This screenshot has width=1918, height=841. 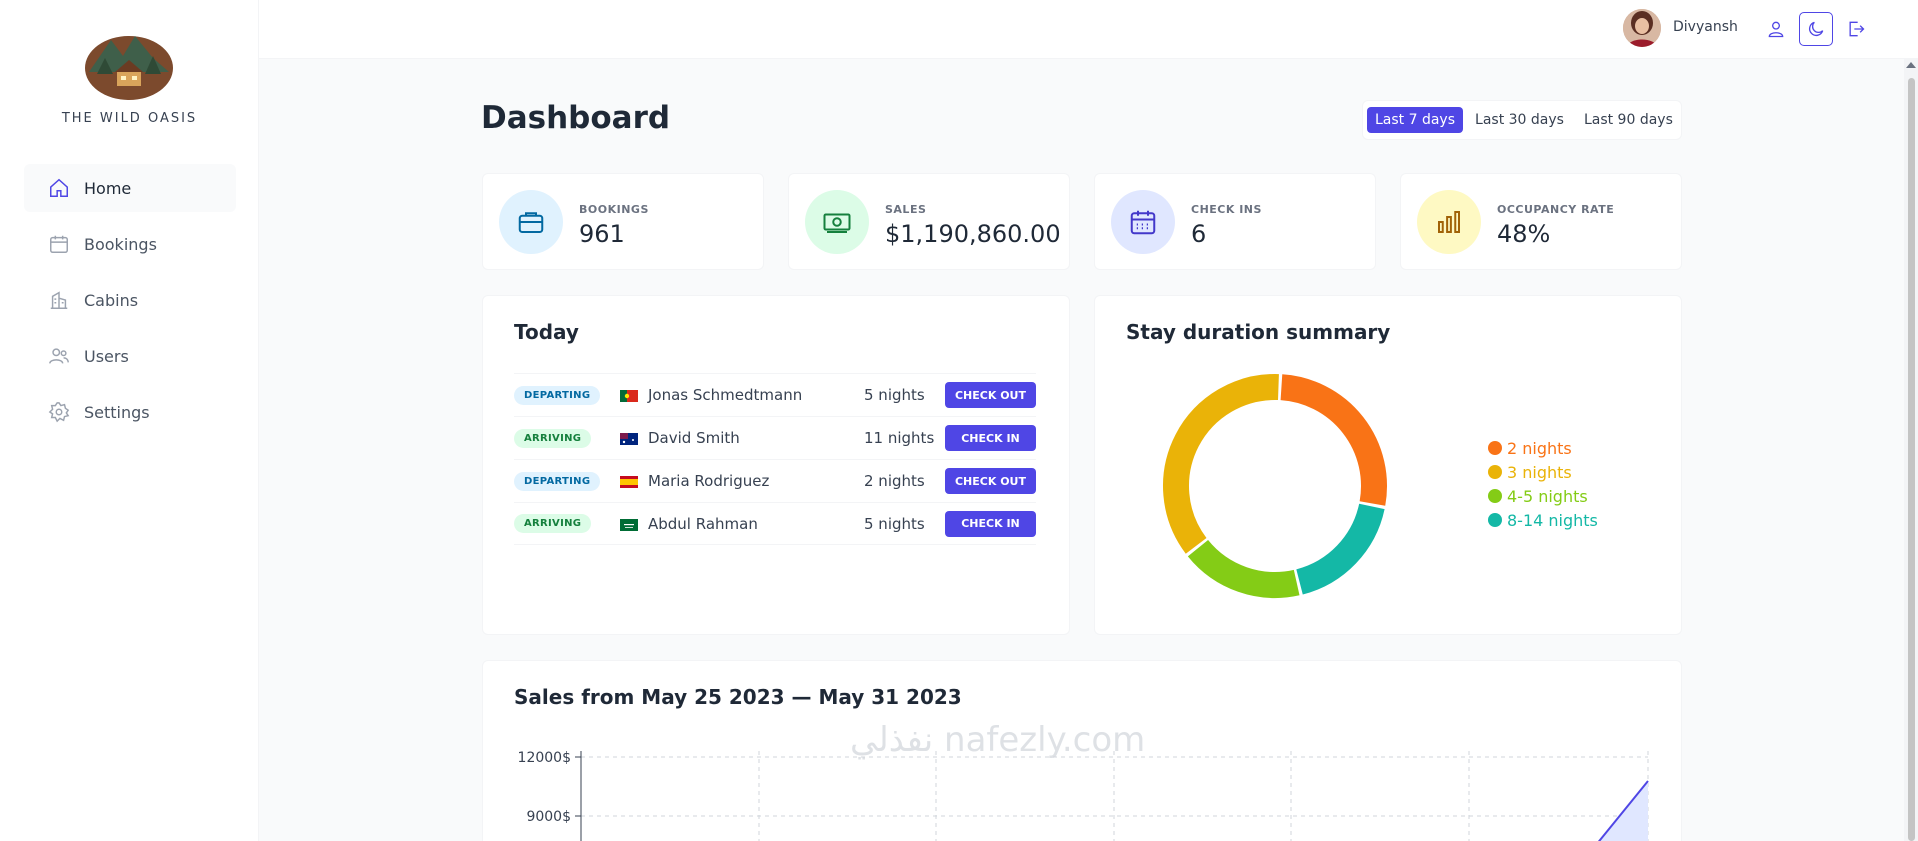 I want to click on donut-slice-4-5-nights, so click(x=1243, y=568).